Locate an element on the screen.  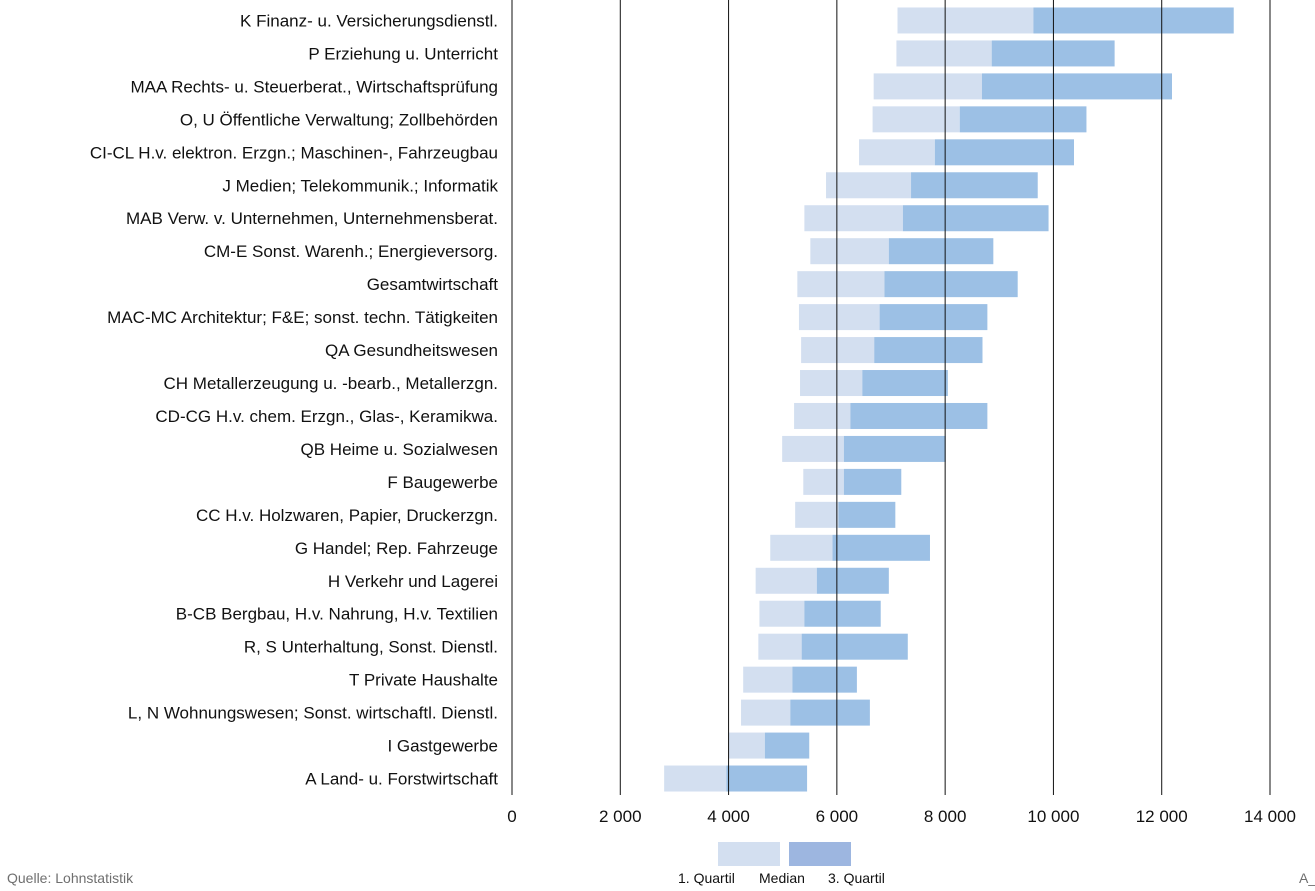
category-label: F Baugewerbe is located at coordinates (442, 482).